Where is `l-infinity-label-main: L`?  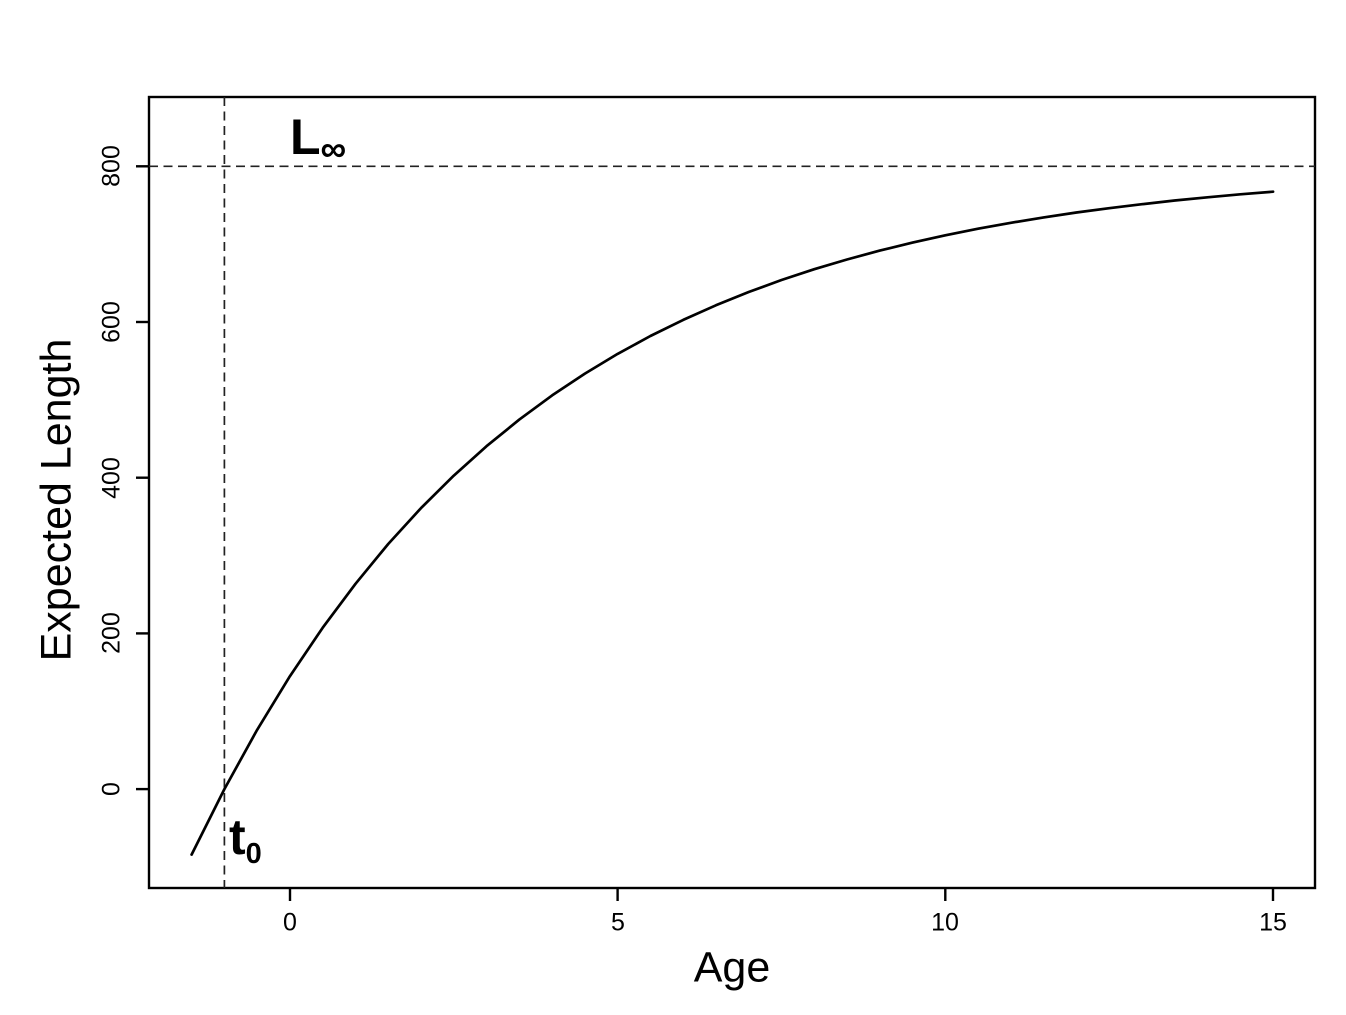 l-infinity-label-main: L is located at coordinates (305, 137).